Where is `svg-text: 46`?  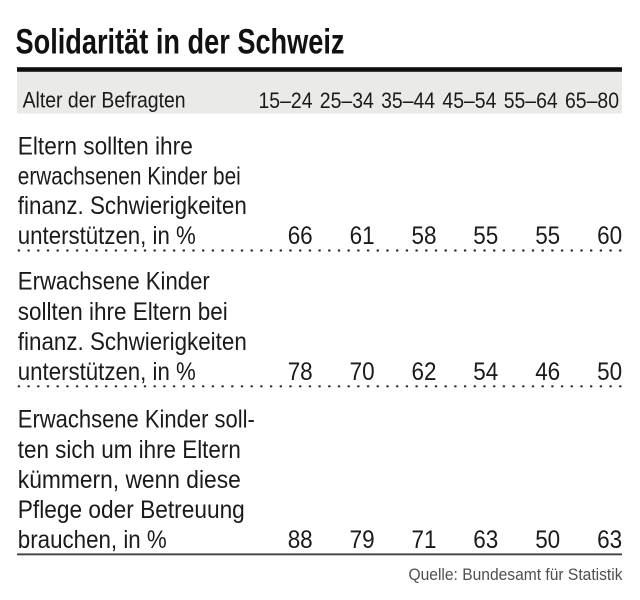
svg-text: 46 is located at coordinates (547, 372).